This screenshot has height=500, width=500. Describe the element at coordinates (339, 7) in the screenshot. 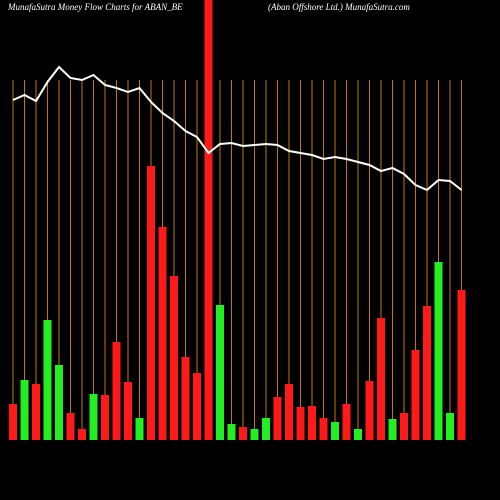

I see `chart-subtitle: (Aban Offshore Ltd.) MunafaSutra.com` at that location.